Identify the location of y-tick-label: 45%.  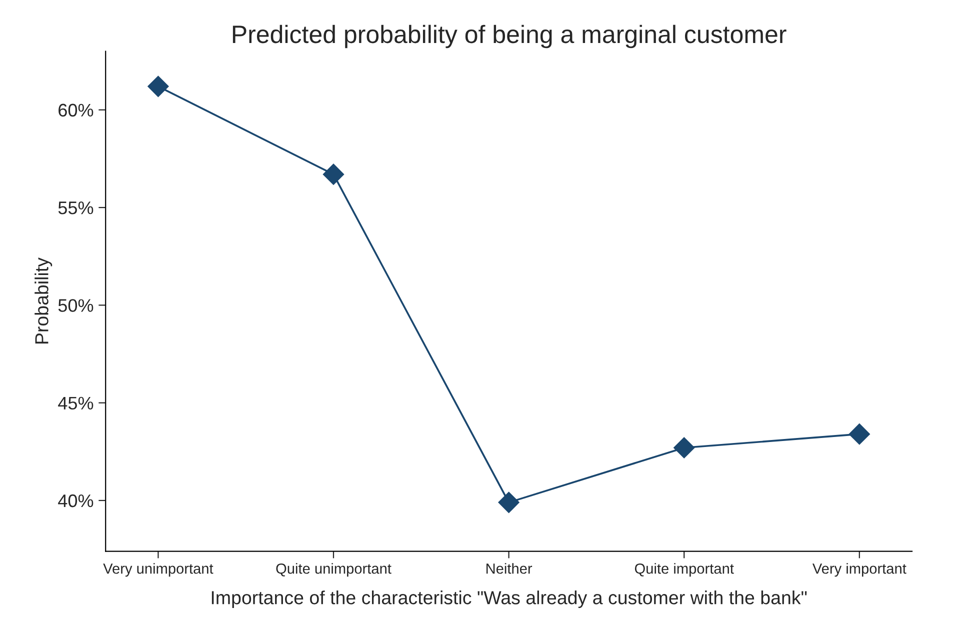
(76, 403).